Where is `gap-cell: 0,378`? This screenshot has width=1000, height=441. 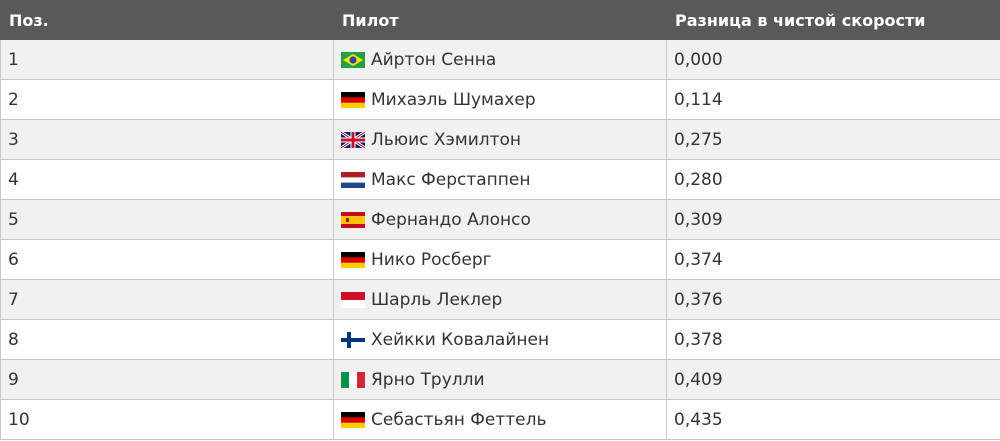 gap-cell: 0,378 is located at coordinates (833, 339).